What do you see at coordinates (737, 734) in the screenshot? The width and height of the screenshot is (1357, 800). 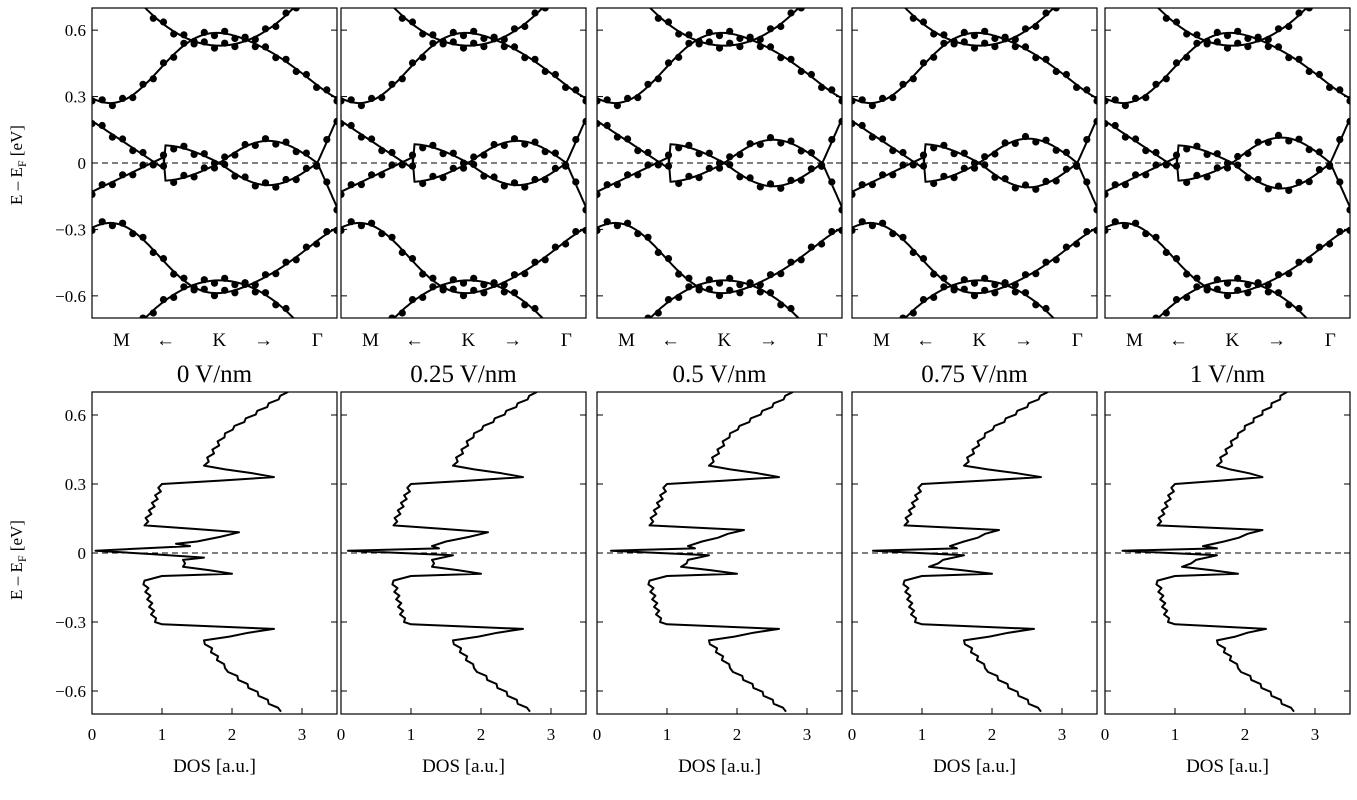 I see `x-tick-label: 2` at bounding box center [737, 734].